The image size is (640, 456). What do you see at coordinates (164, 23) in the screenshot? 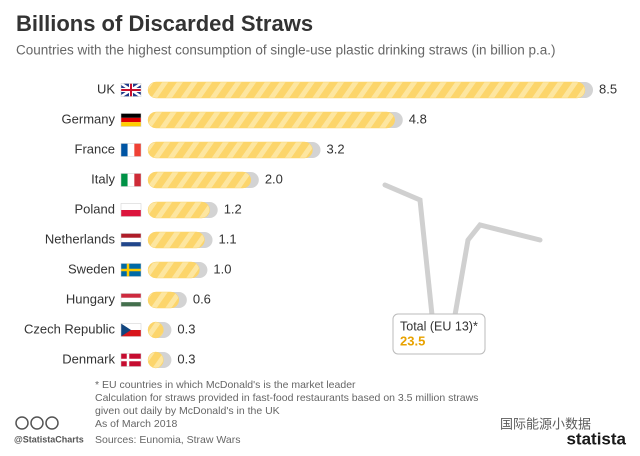
I see `chart-title: Billions of Discarded Straws` at bounding box center [164, 23].